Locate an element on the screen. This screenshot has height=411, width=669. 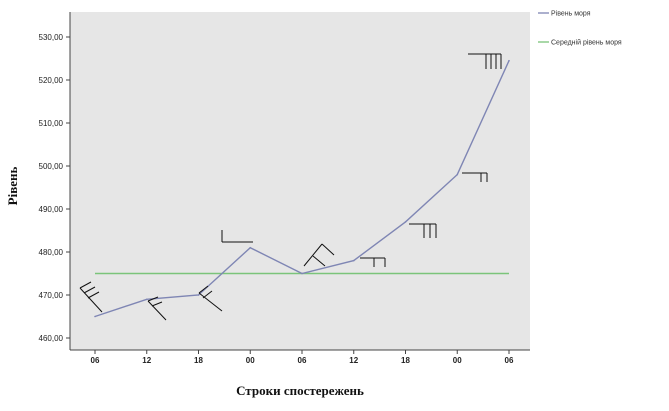
y-tick-label: 480,00 is located at coordinates (51, 252).